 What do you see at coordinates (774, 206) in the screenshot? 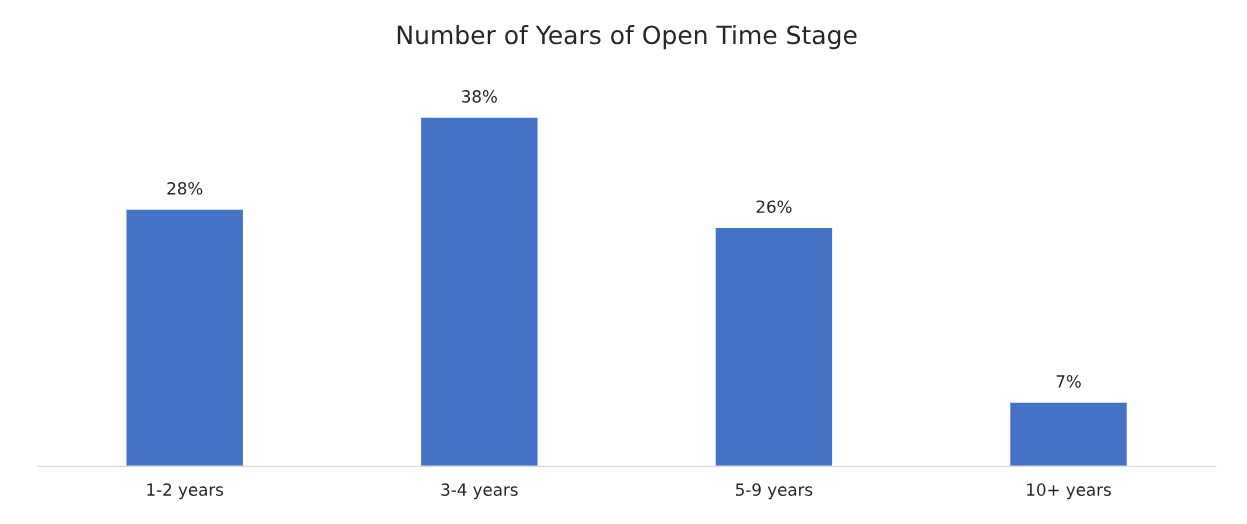
I see `data-label: 26%` at bounding box center [774, 206].